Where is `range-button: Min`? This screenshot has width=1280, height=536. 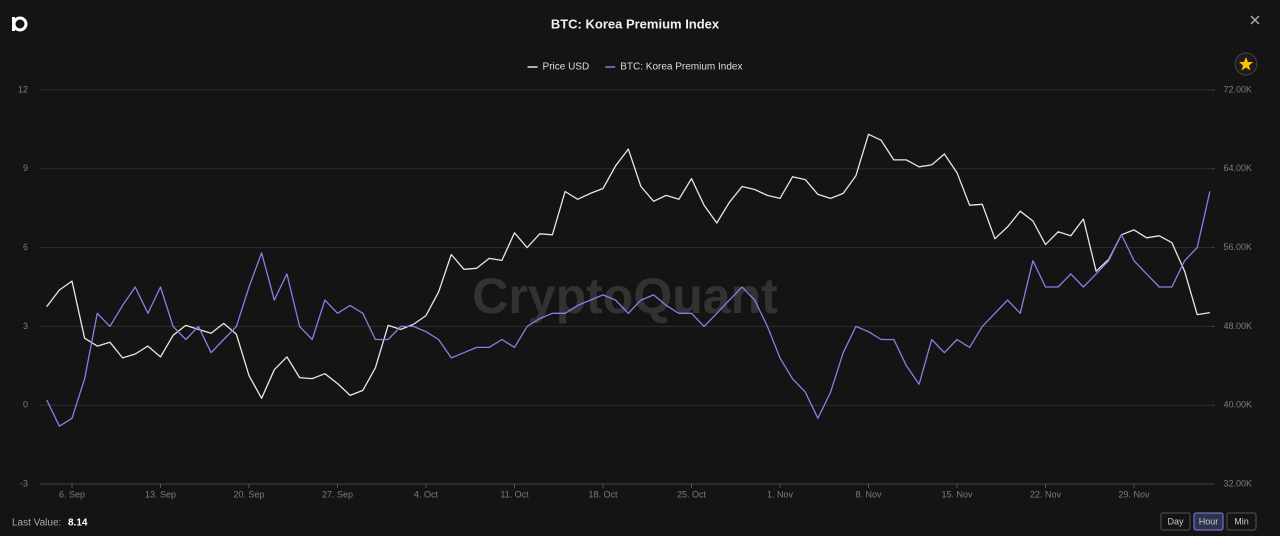
range-button: Min is located at coordinates (1241, 521).